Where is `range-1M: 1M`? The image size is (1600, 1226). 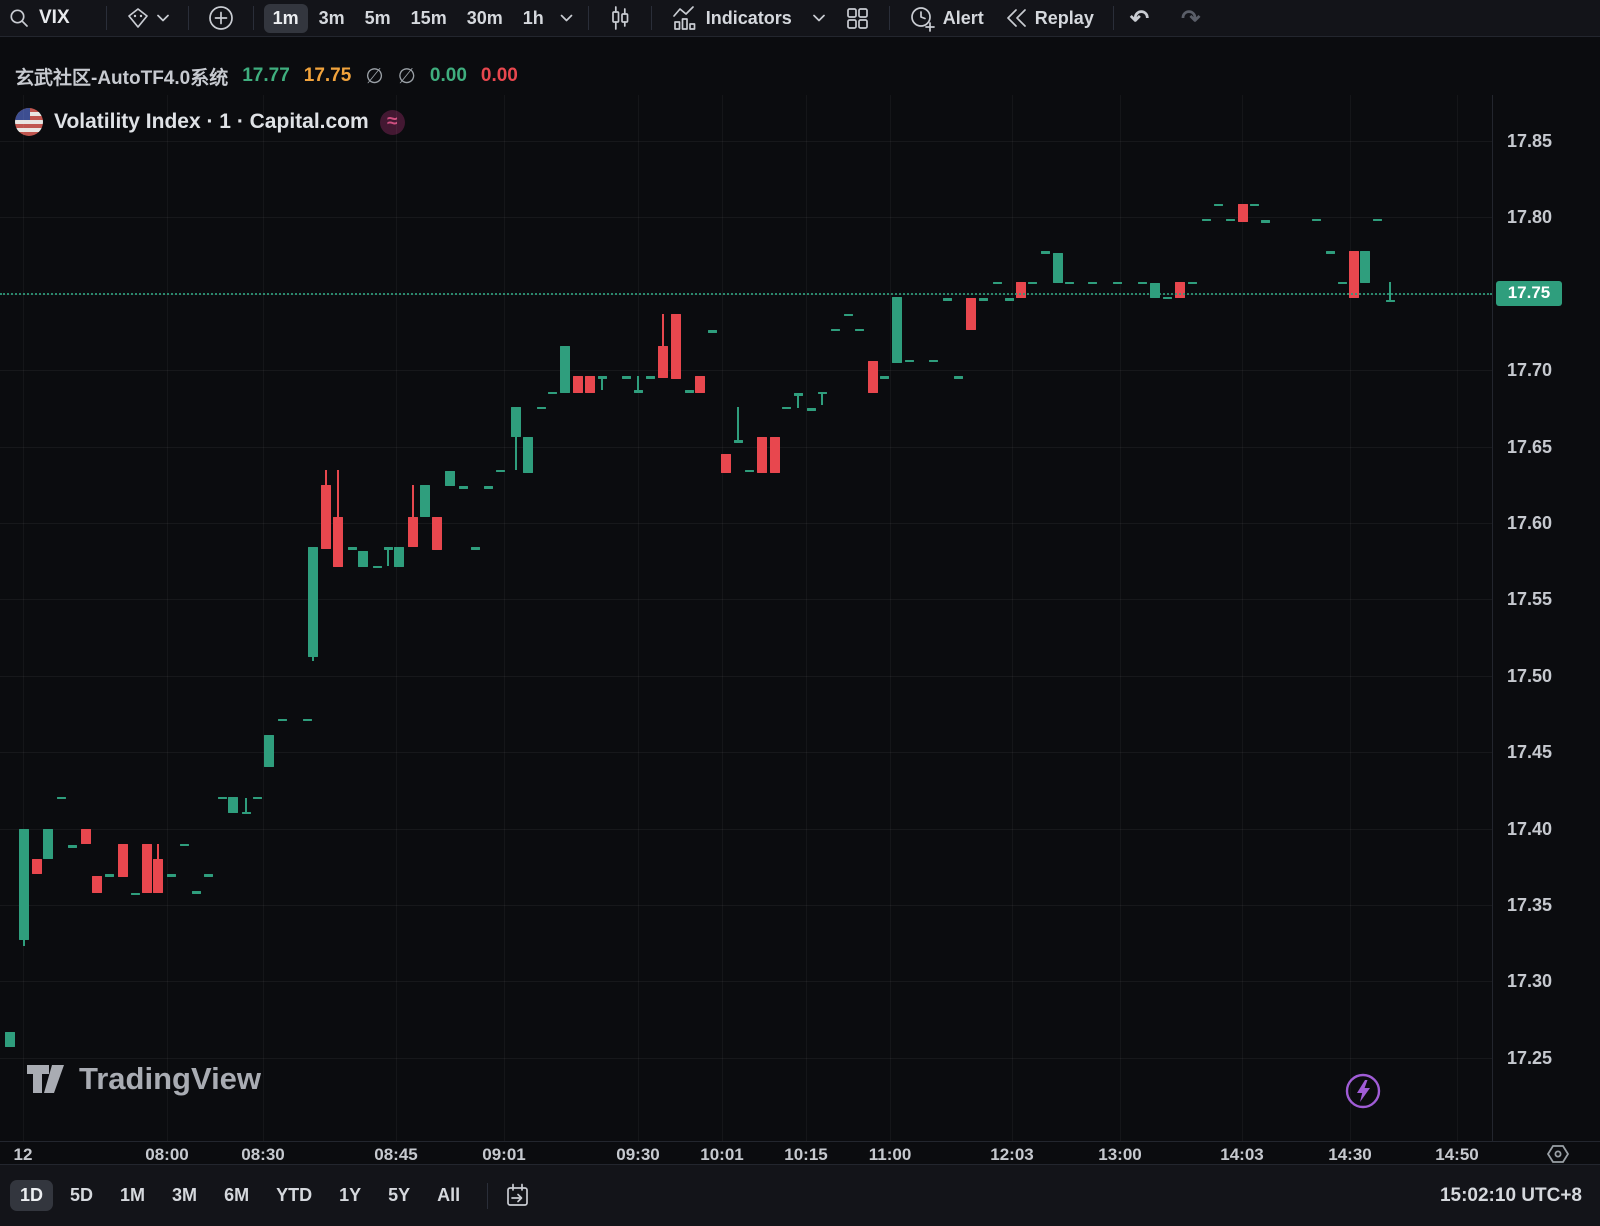
range-1M: 1M is located at coordinates (133, 1195).